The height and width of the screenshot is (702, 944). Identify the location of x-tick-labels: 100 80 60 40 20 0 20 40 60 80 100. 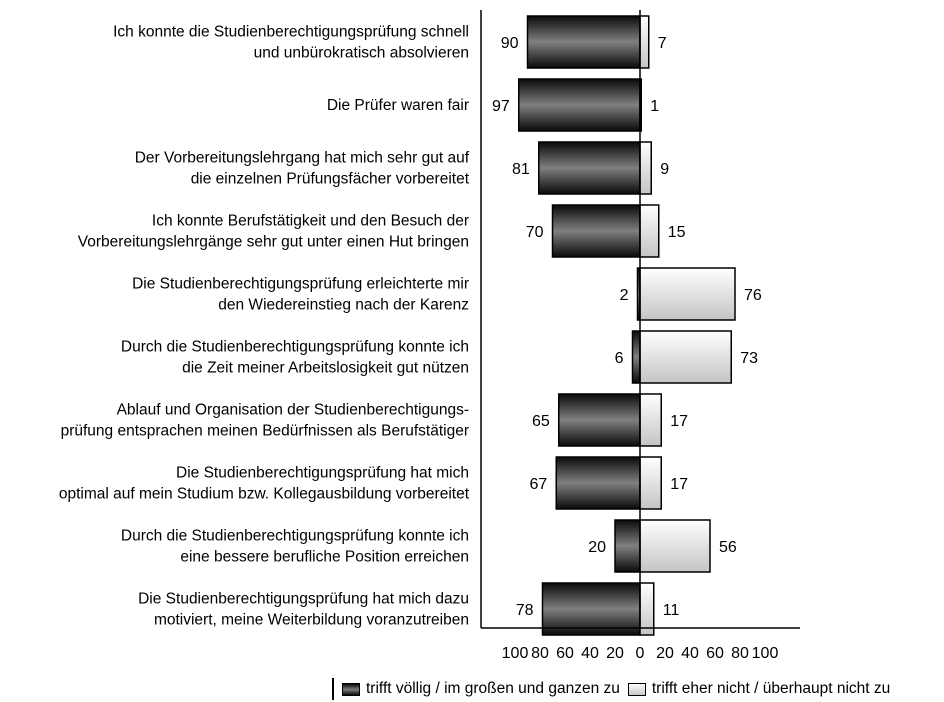
(640, 653).